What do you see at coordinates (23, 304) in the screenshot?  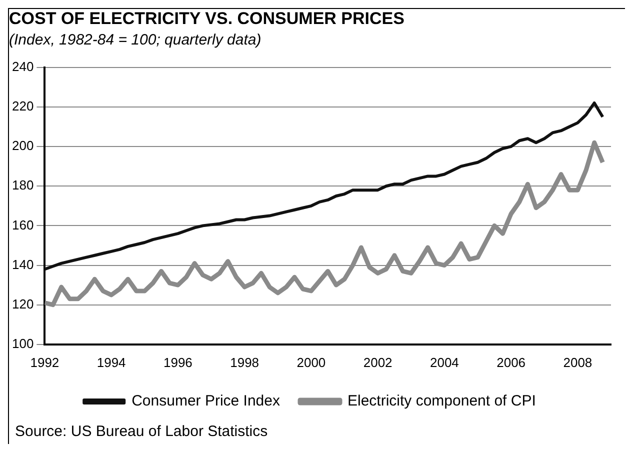 I see `y-tick-label: 120` at bounding box center [23, 304].